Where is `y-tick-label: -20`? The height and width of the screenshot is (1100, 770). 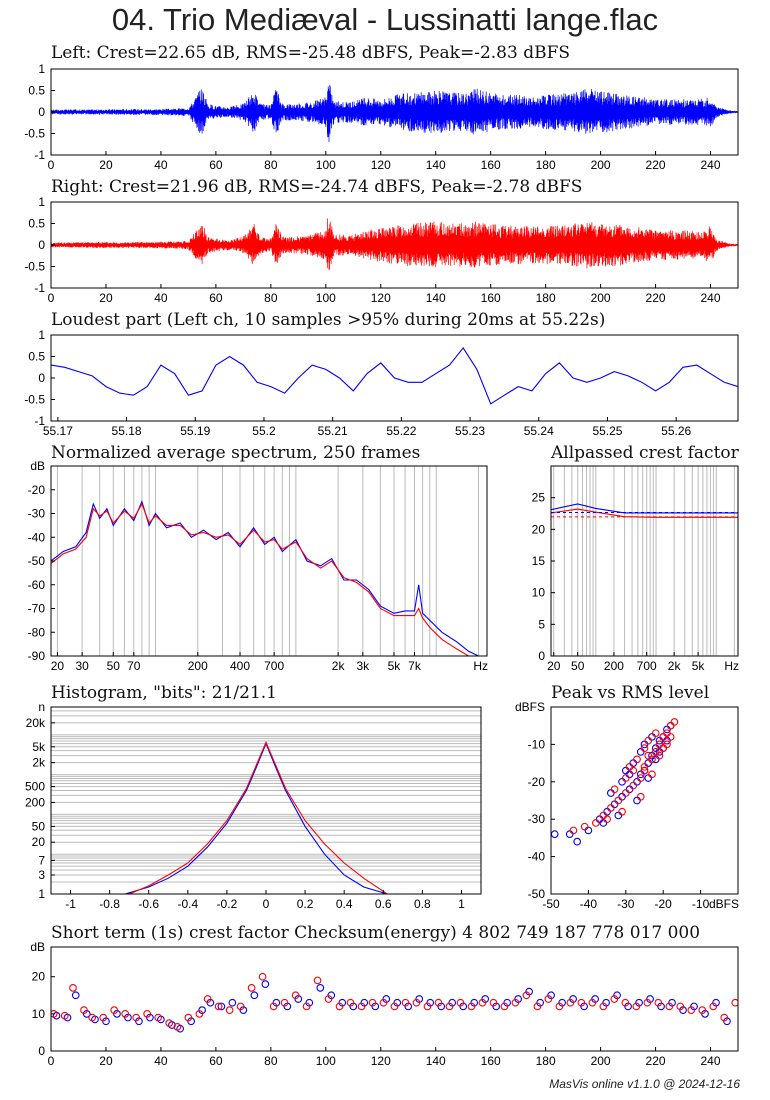 y-tick-label: -20 is located at coordinates (537, 782).